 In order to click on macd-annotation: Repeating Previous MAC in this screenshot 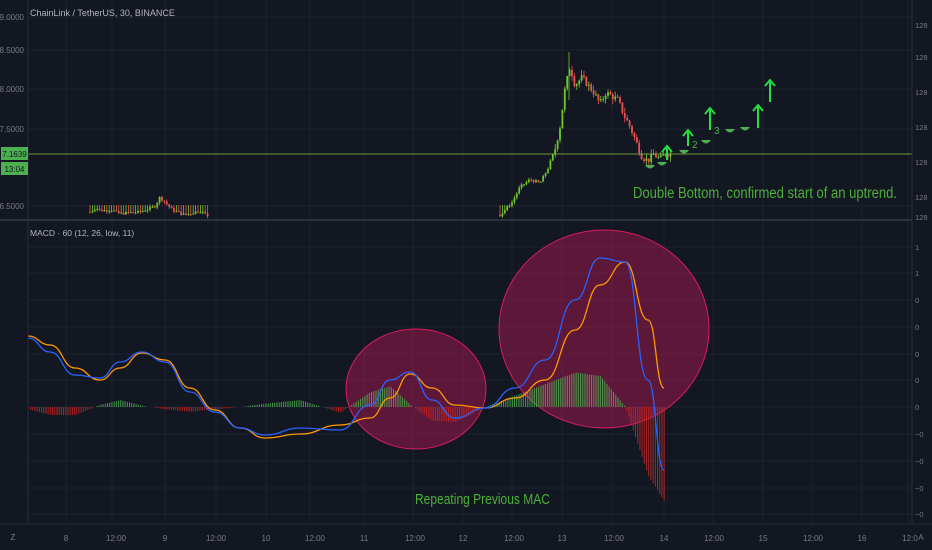, I will do `click(482, 499)`.